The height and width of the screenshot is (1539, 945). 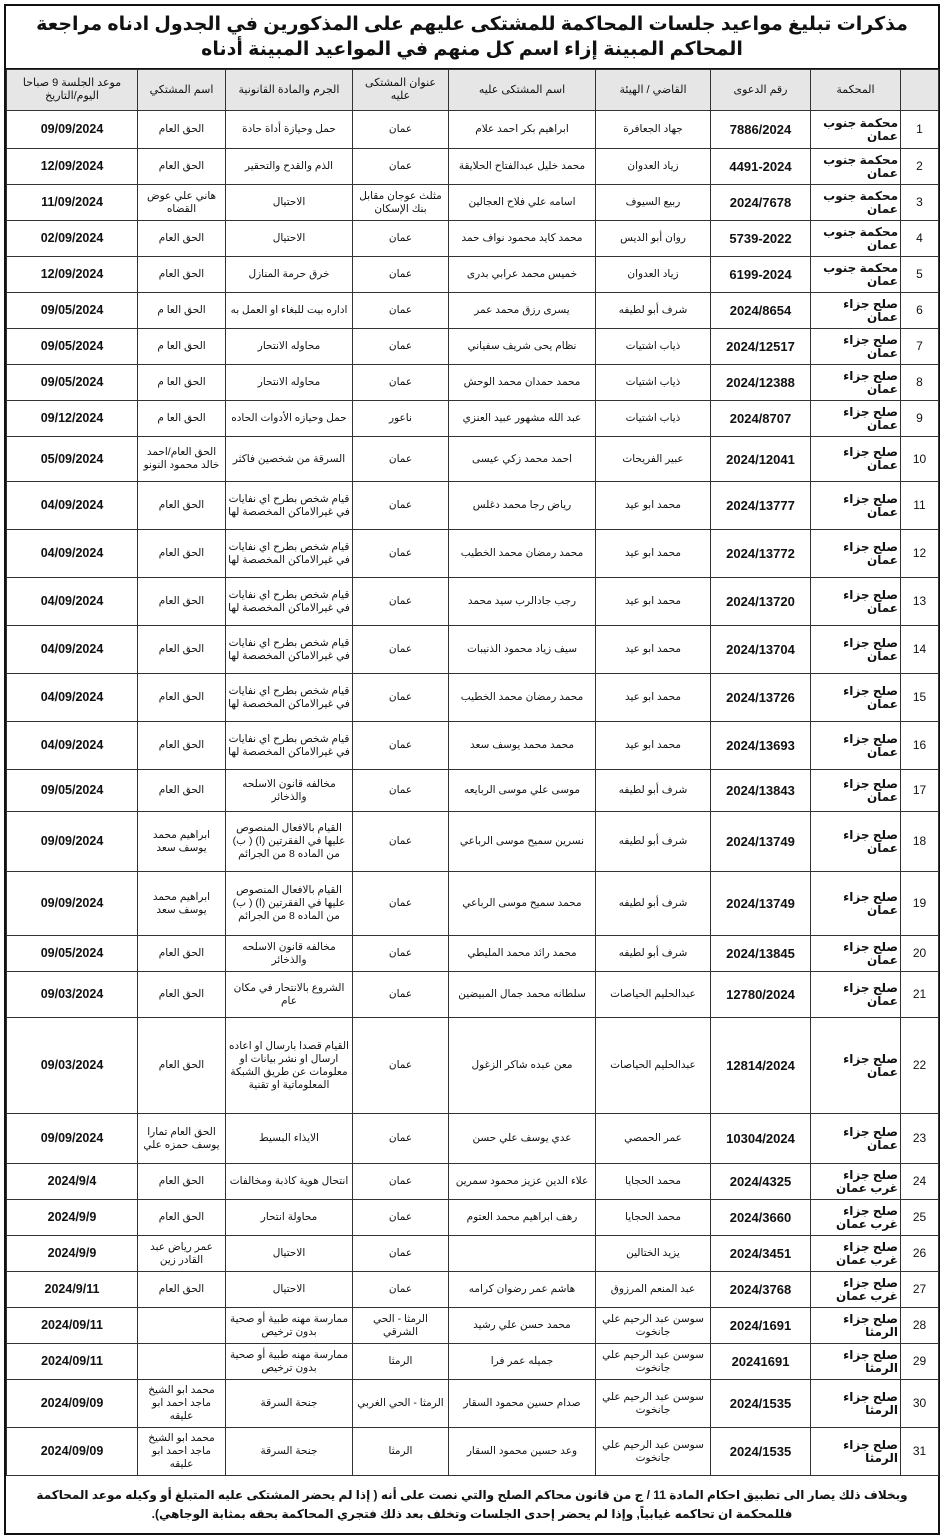 I want to click on cell-case: 2024/13749, so click(x=760, y=841).